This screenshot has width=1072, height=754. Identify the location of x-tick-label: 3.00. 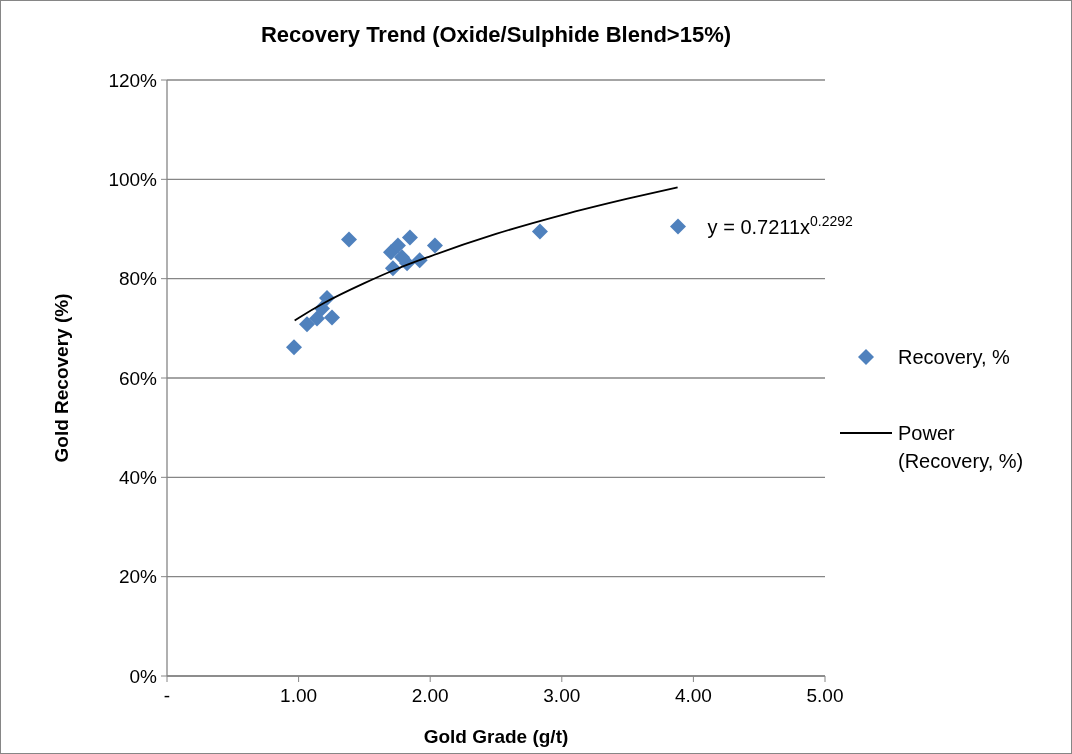
(562, 695).